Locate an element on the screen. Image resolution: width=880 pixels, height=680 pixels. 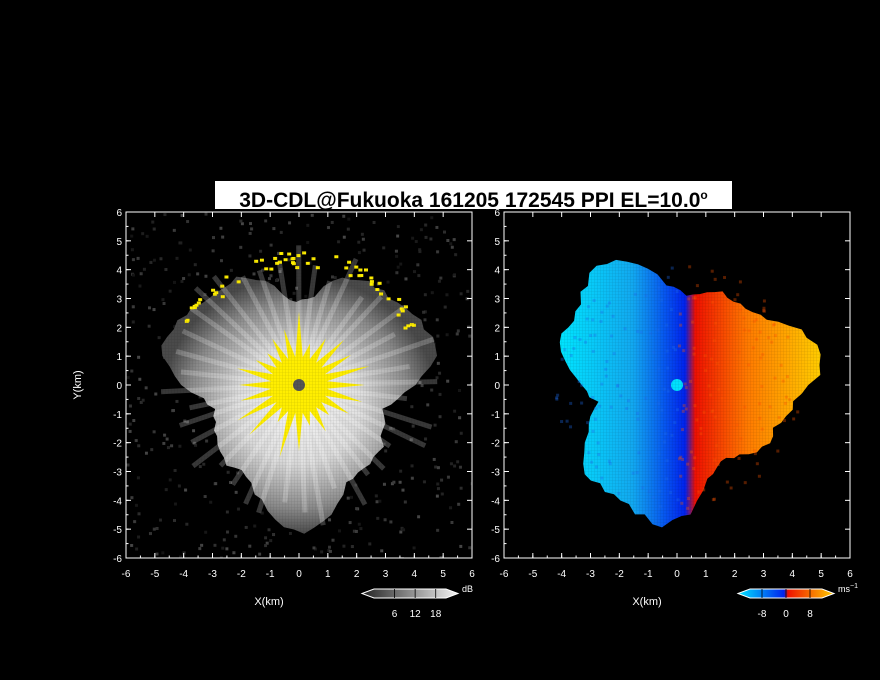
colorbar-unit: ms−1 is located at coordinates (848, 588).